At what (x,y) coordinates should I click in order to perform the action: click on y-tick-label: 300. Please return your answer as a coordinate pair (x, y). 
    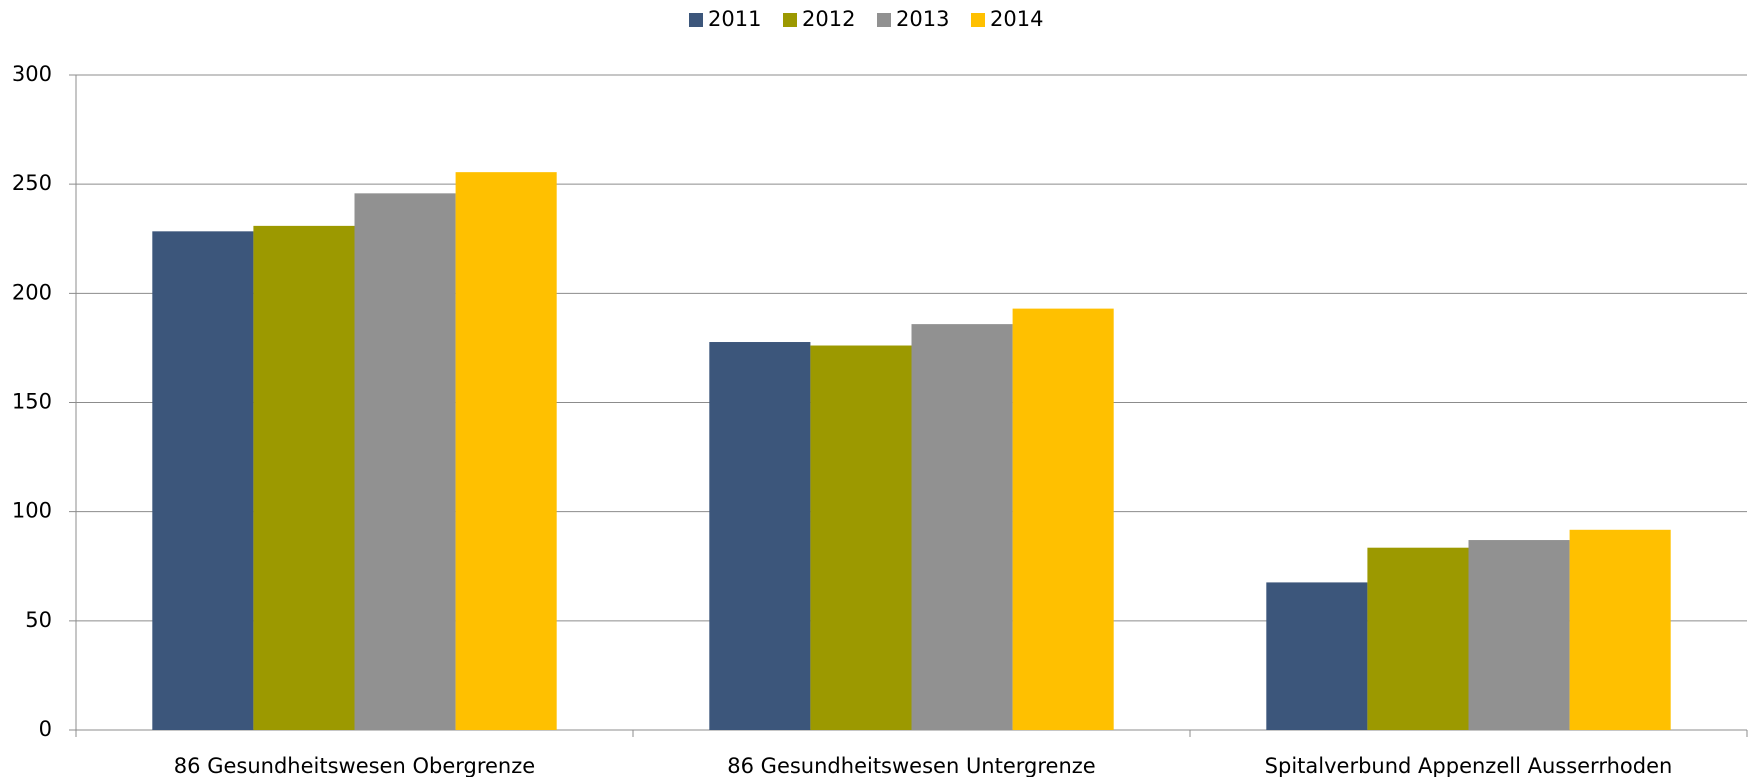
    Looking at the image, I should click on (32, 74).